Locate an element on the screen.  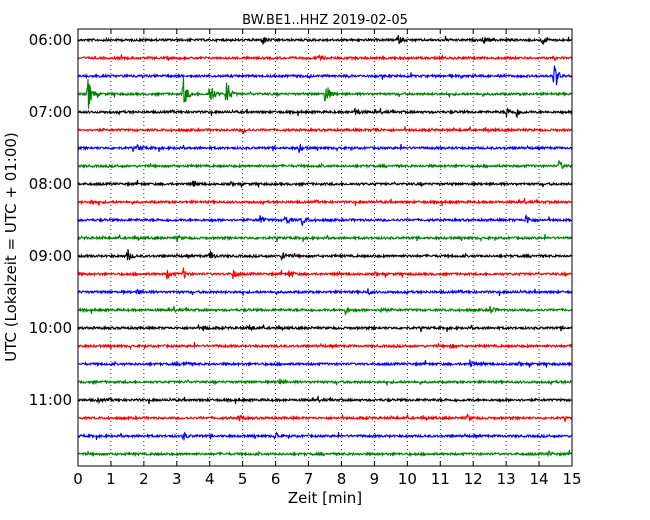
x-tick-label-13: 13 is located at coordinates (506, 479).